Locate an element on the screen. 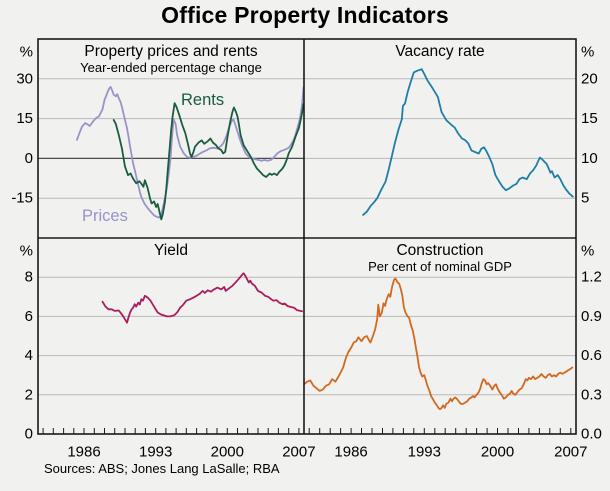 The height and width of the screenshot is (491, 610). y-tick-label: 2 is located at coordinates (29, 394).